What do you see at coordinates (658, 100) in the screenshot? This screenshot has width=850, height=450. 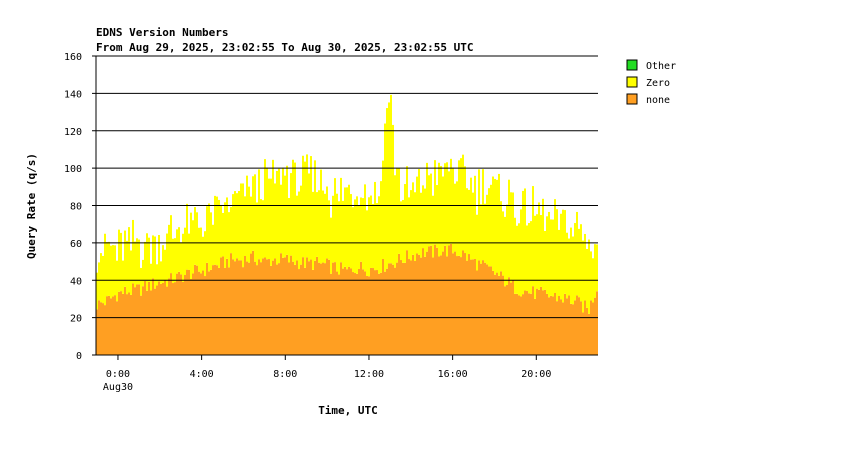 I see `legend-label-none: none` at bounding box center [658, 100].